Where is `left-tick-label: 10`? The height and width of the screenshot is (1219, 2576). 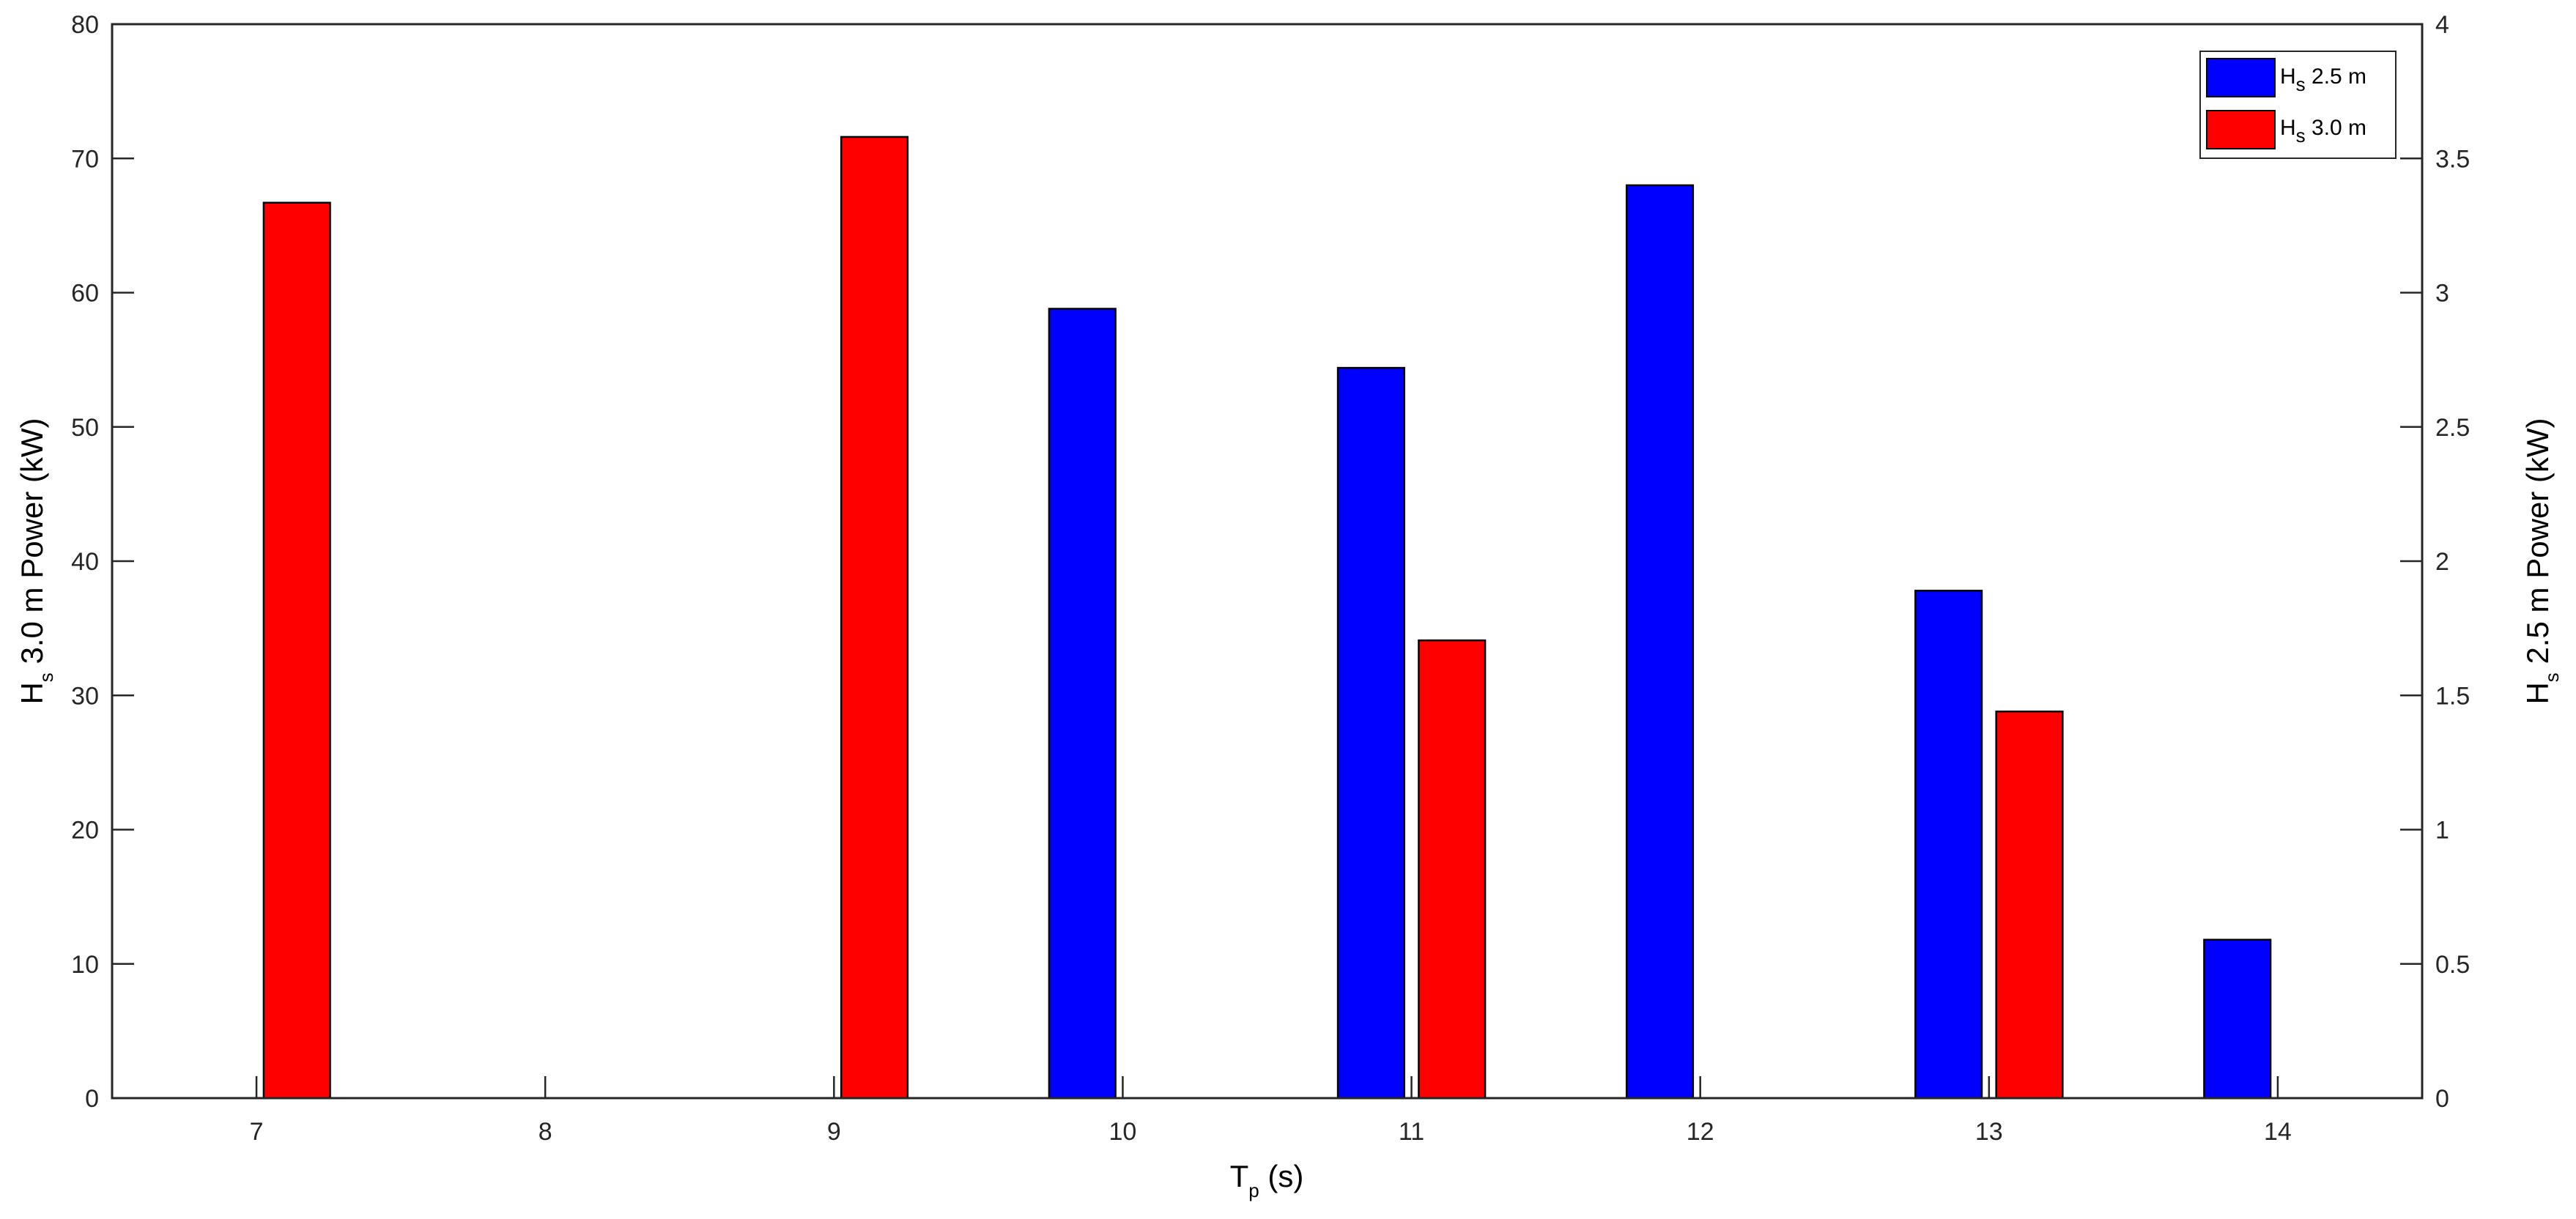 left-tick-label: 10 is located at coordinates (85, 965).